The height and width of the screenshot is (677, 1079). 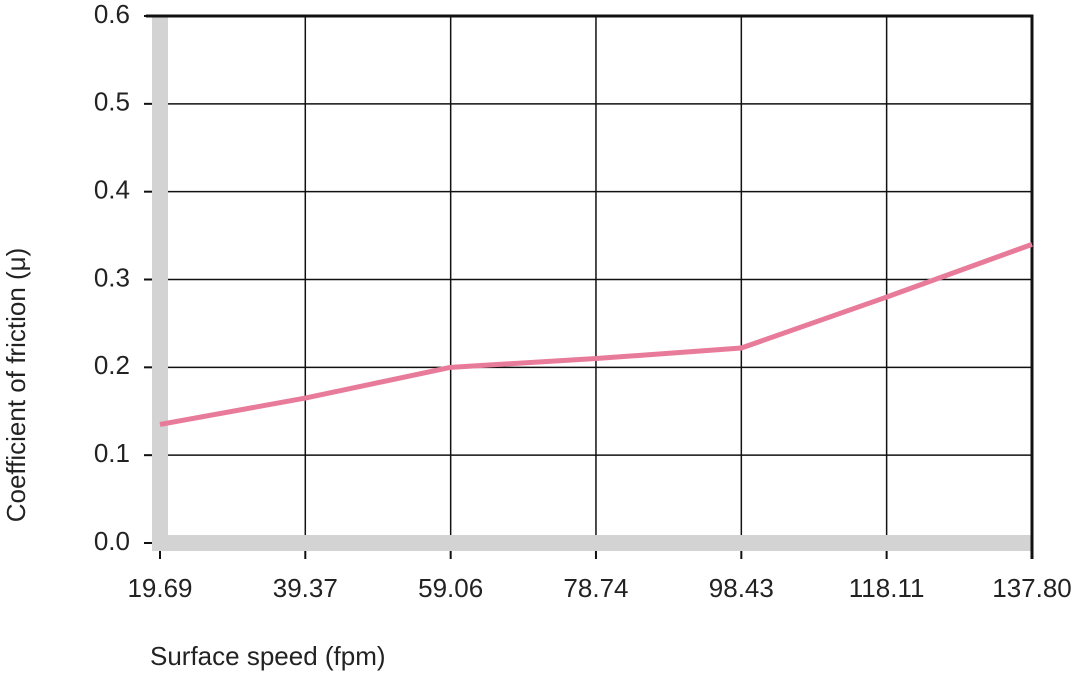 I want to click on x-tick-label: 39.37, so click(x=305, y=588).